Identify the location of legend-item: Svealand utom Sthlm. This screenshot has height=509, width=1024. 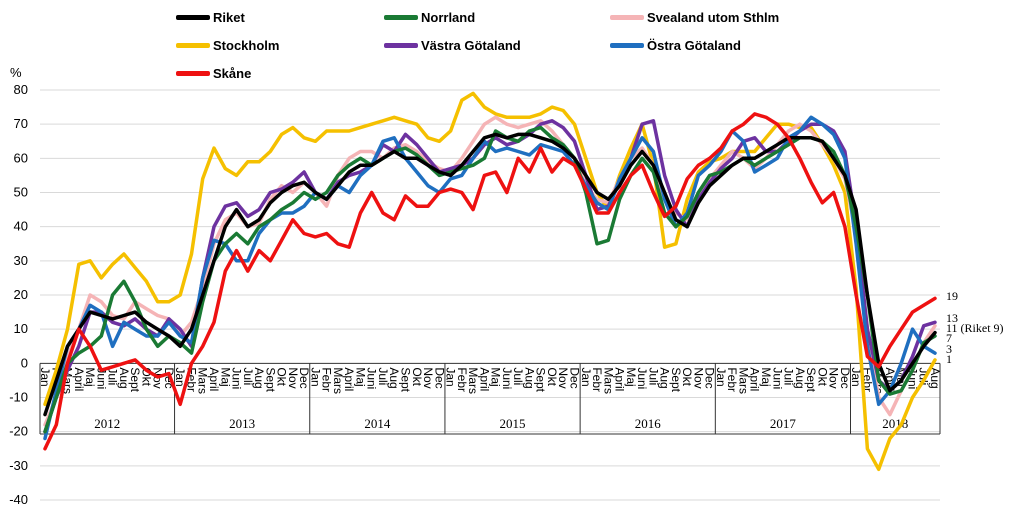
(694, 17).